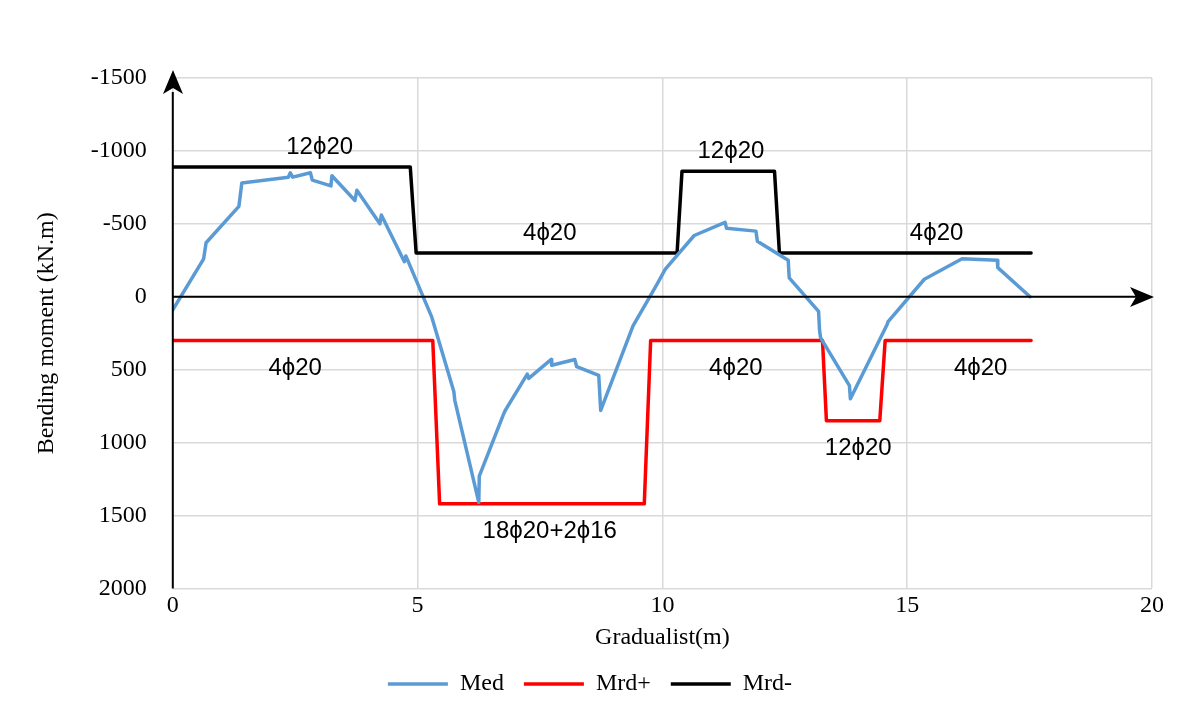 This screenshot has height=711, width=1182. I want to click on legend-label: Mrd+, so click(623, 682).